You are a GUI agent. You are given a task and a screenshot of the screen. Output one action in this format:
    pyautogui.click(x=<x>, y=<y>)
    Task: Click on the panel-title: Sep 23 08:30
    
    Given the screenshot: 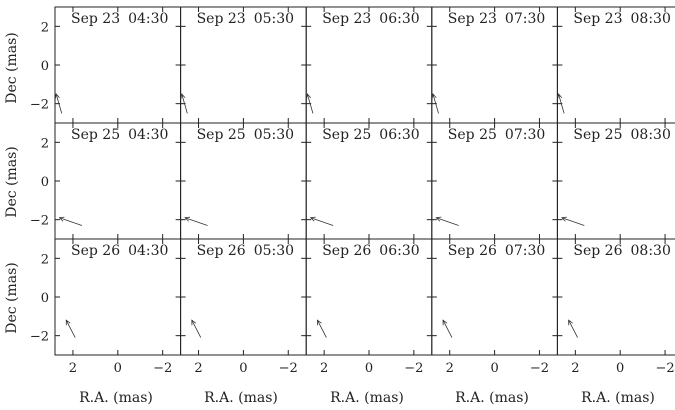 What is the action you would take?
    pyautogui.click(x=621, y=19)
    